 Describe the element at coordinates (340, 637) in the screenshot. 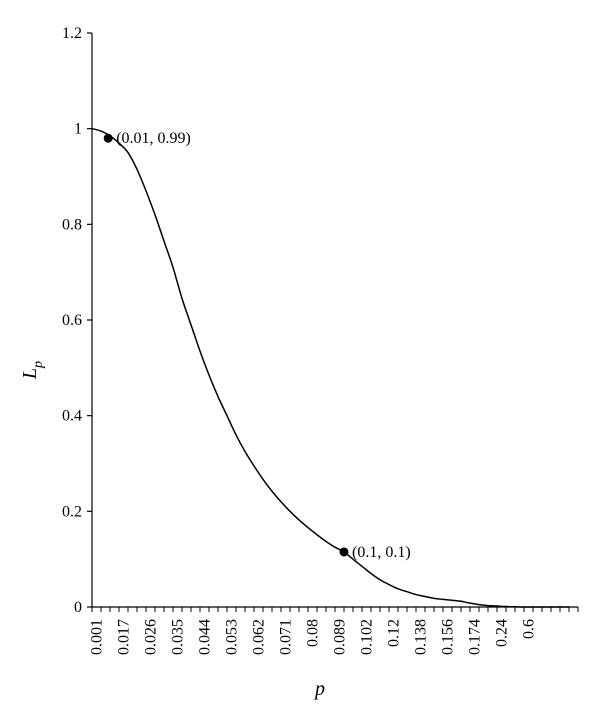

I see `x-tick-label: 0.089` at that location.